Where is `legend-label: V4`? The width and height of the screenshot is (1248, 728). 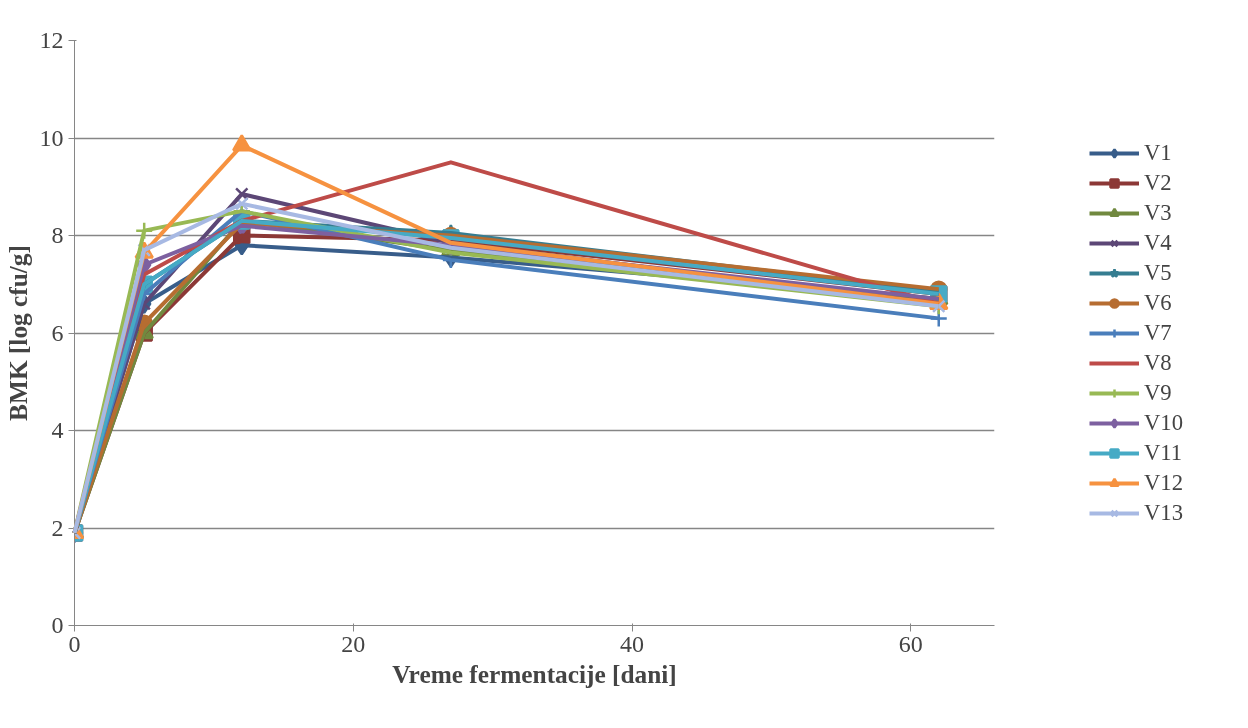 legend-label: V4 is located at coordinates (1158, 242).